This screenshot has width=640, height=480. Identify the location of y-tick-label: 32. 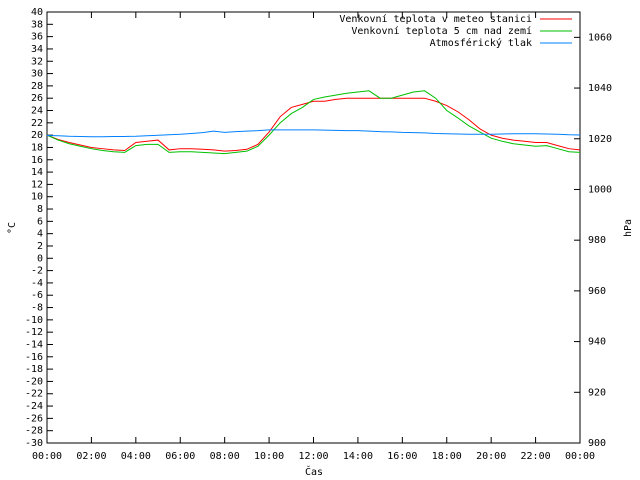
(37, 61).